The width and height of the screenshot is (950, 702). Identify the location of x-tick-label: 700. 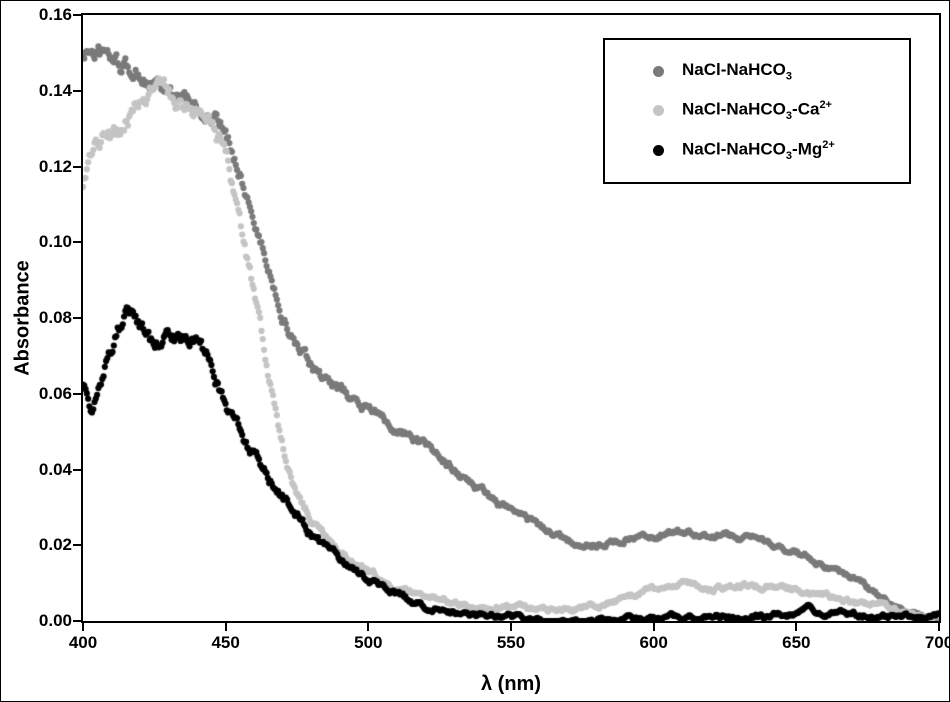
(936, 642).